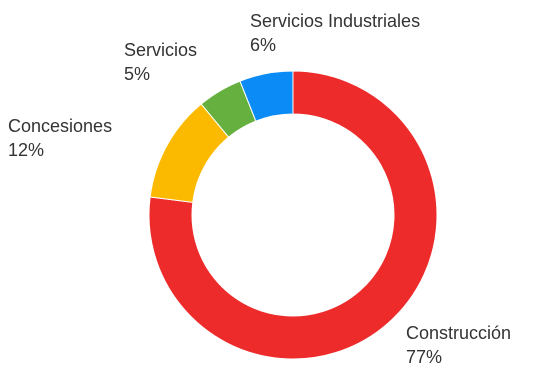 The height and width of the screenshot is (367, 536). Describe the element at coordinates (26, 150) in the screenshot. I see `slice-percent-concesiones: 12%` at that location.